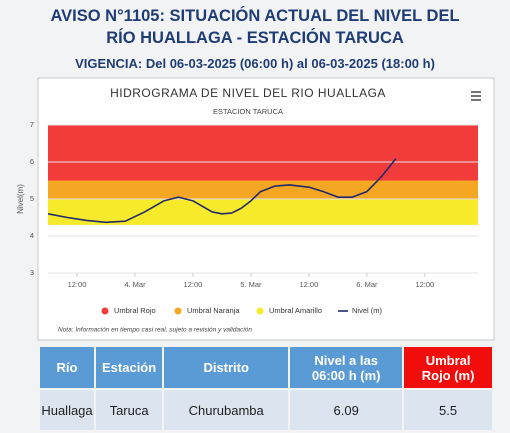  I want to click on legend-item: Umbral Naranja, so click(207, 310).